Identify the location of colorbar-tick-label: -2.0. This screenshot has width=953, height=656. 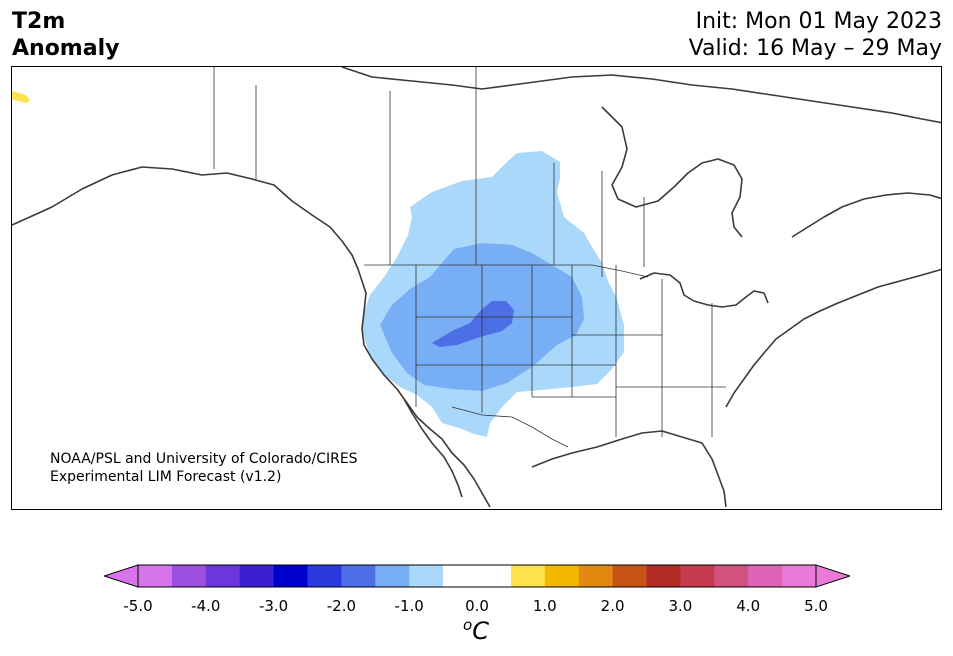
(341, 606).